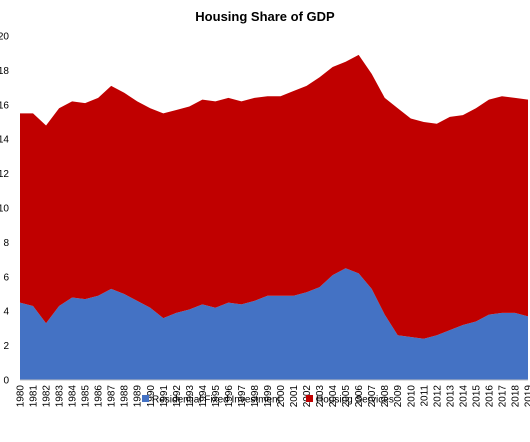 This screenshot has width=530, height=442. What do you see at coordinates (138, 396) in the screenshot?
I see `x-tick-label: 1989` at bounding box center [138, 396].